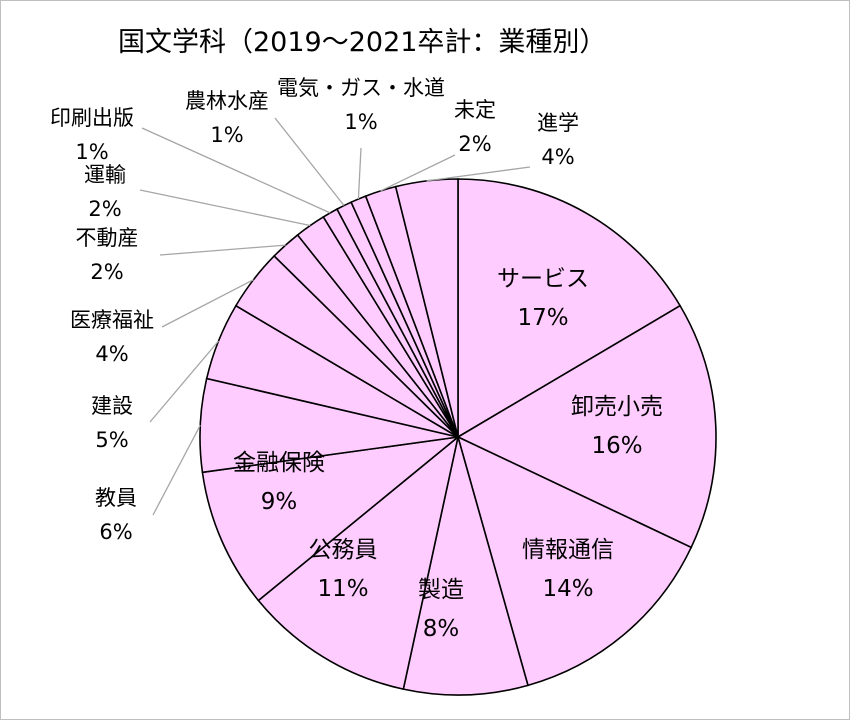 Image resolution: width=850 pixels, height=720 pixels. What do you see at coordinates (279, 463) in the screenshot?
I see `slice-label-6: 金融保険` at bounding box center [279, 463].